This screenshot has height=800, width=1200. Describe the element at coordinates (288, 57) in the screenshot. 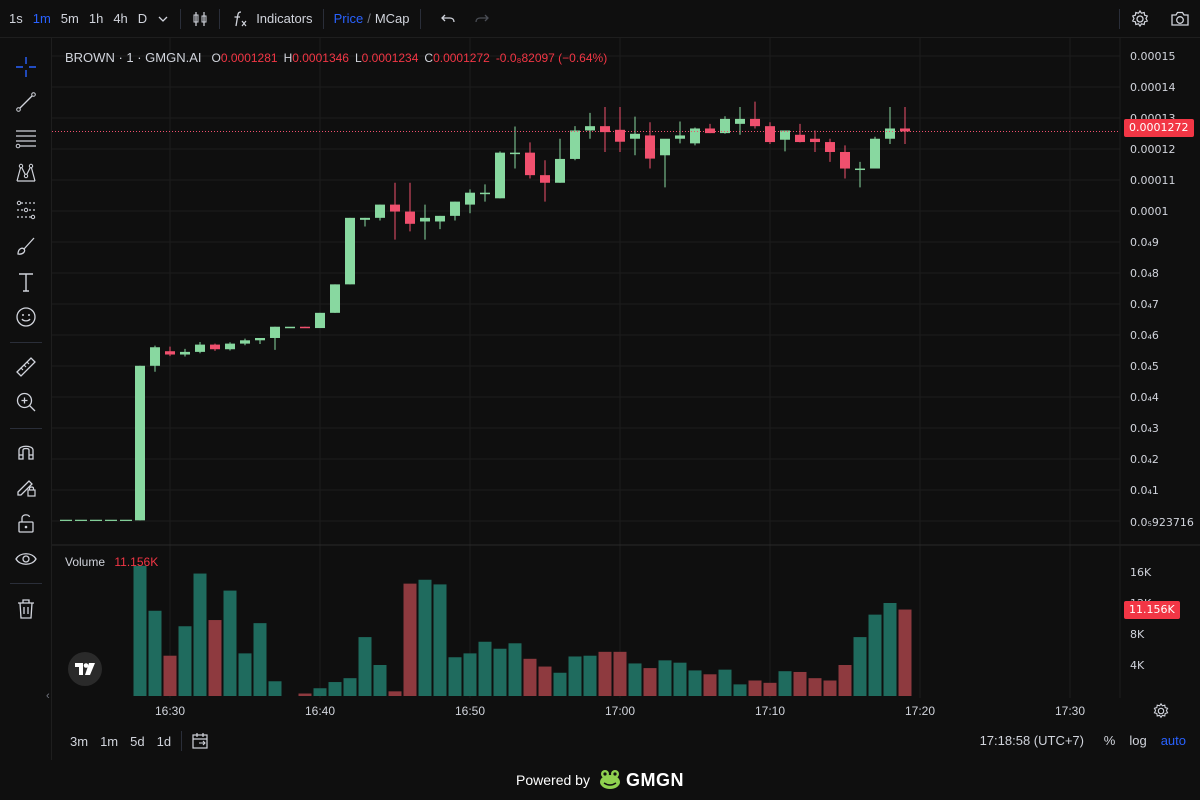

I see `high-label: H` at that location.